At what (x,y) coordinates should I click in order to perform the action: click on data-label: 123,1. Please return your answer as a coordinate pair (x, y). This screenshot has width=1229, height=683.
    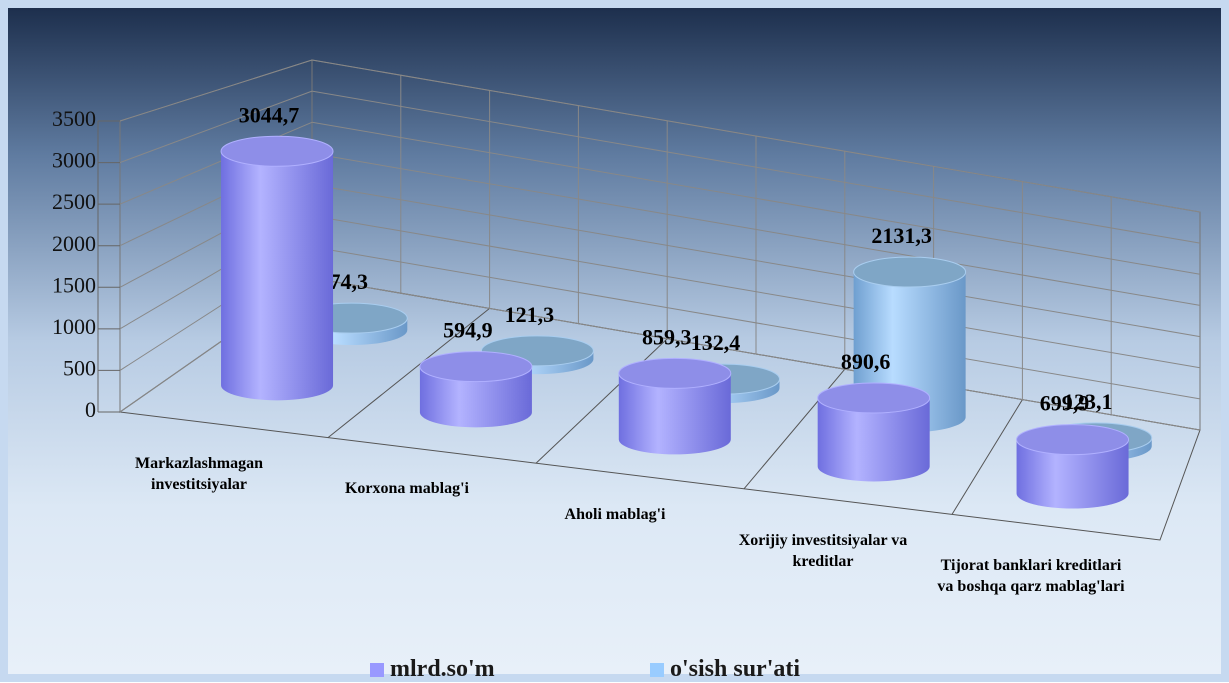
    Looking at the image, I should click on (1088, 401).